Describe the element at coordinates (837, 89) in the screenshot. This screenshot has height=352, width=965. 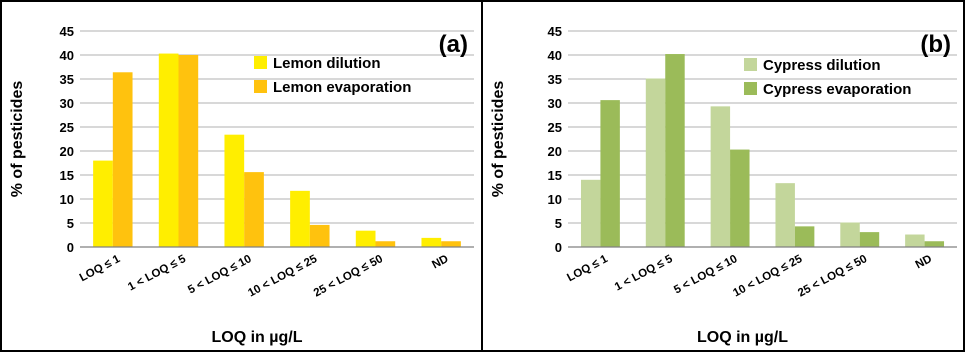
I see `legend-label: Cypress evaporation` at that location.